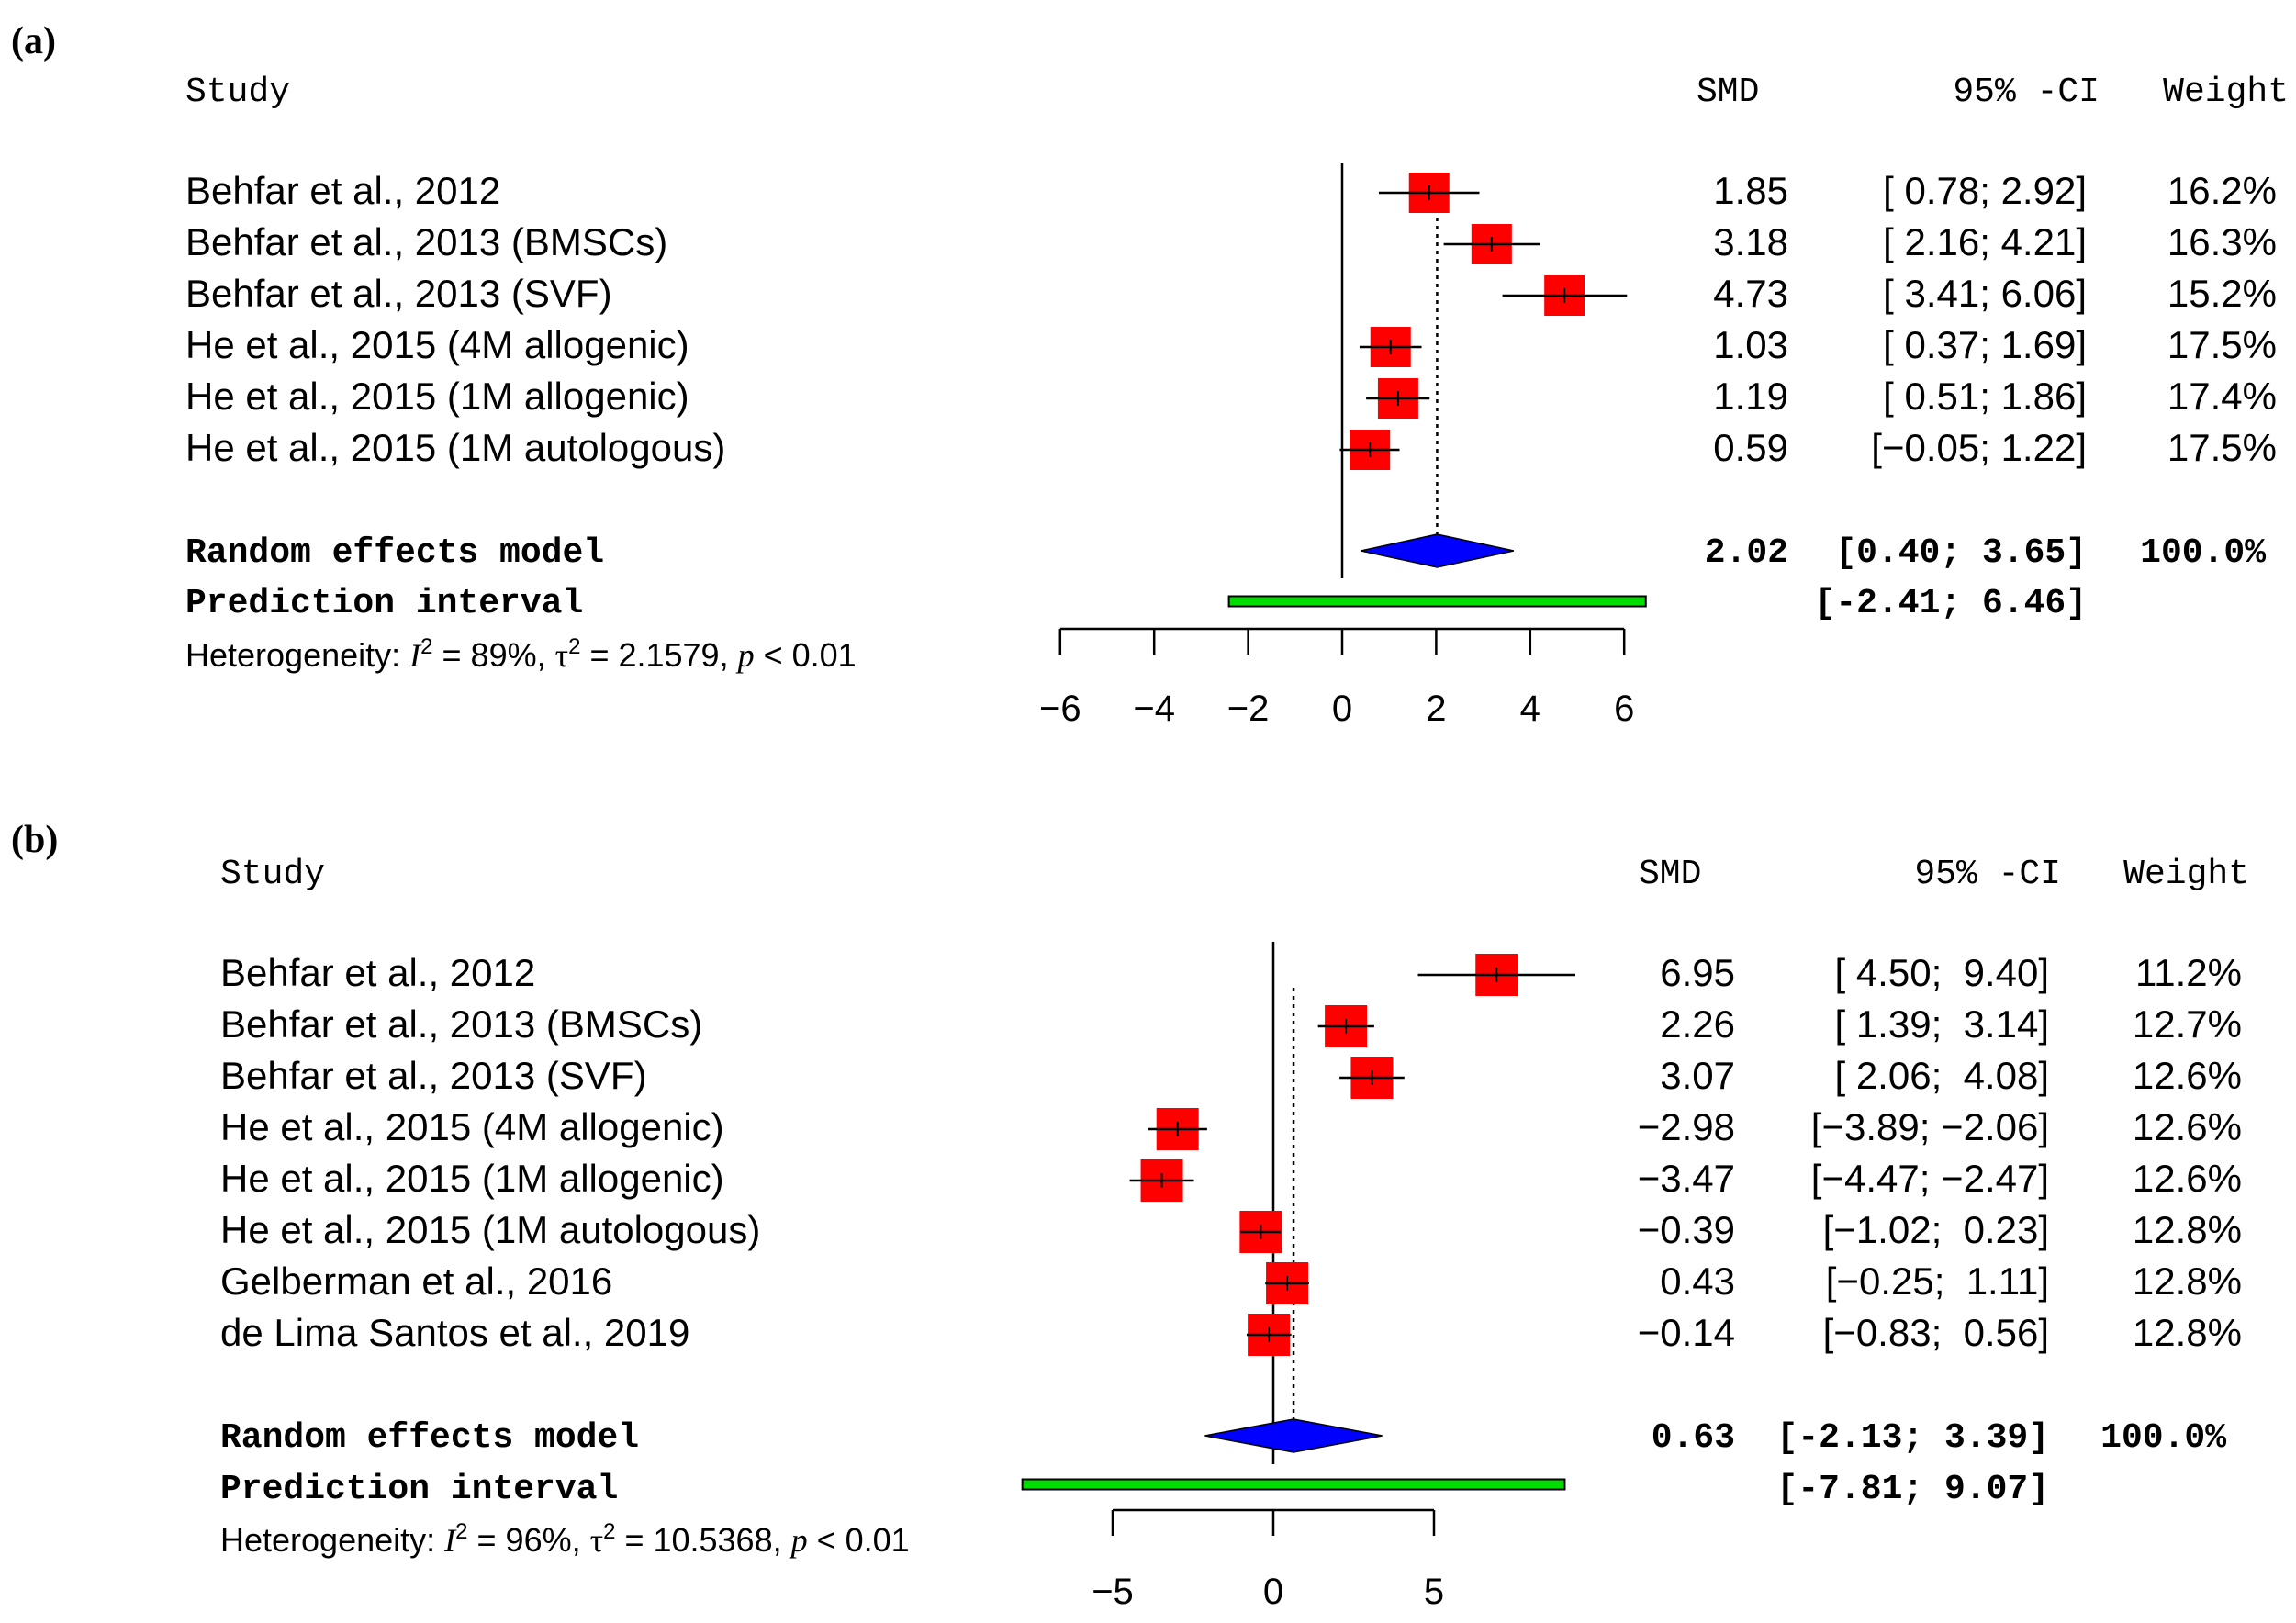 The height and width of the screenshot is (1623, 2296). What do you see at coordinates (1248, 708) in the screenshot?
I see `x-axis-tick-label: −2` at bounding box center [1248, 708].